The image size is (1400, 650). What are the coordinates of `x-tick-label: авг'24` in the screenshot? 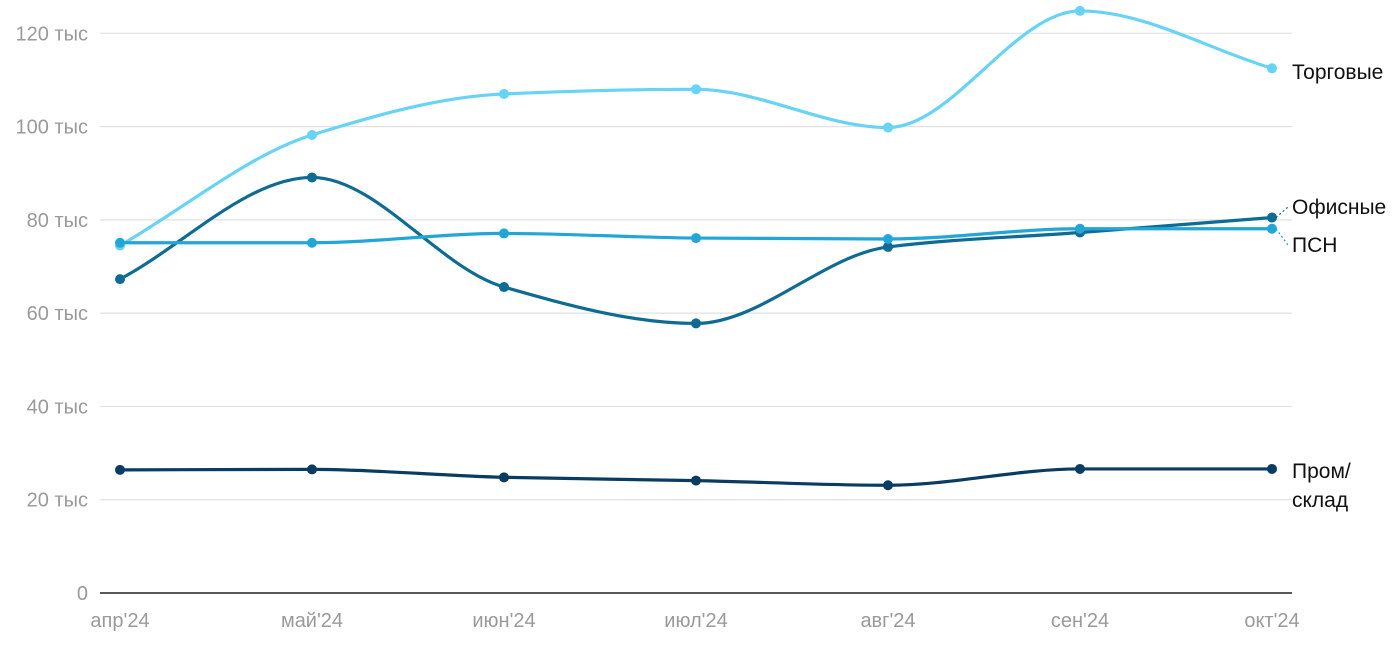 It's located at (887, 621).